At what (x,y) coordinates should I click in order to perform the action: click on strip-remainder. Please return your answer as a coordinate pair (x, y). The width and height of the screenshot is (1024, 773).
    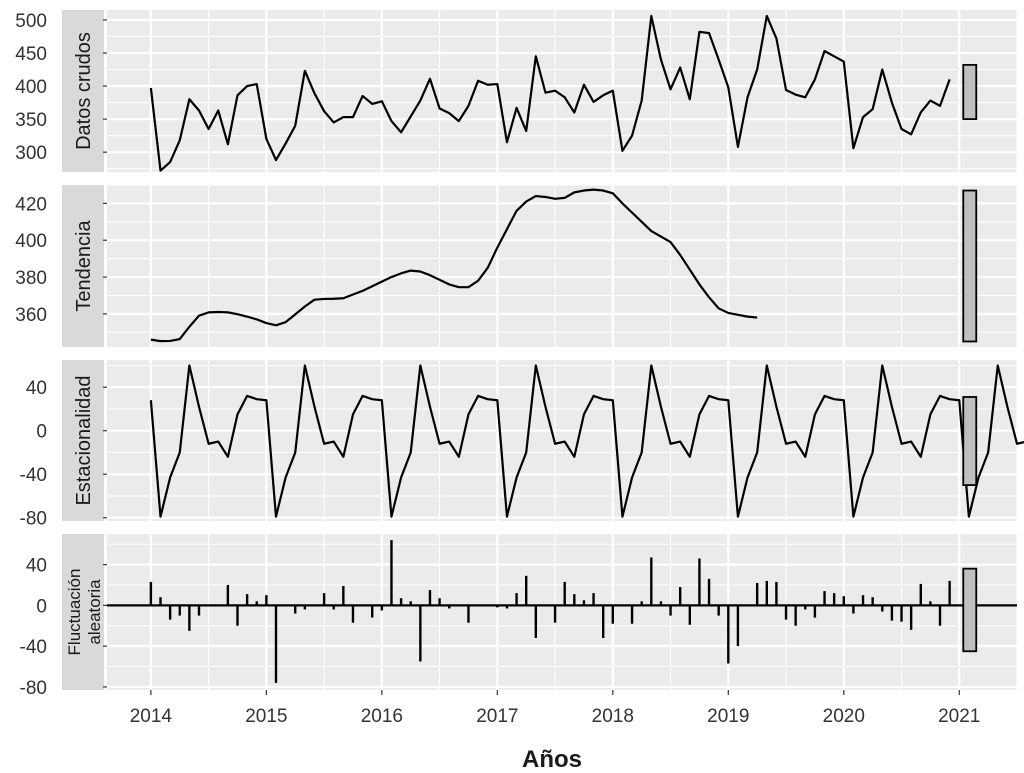
    Looking at the image, I should click on (83, 612).